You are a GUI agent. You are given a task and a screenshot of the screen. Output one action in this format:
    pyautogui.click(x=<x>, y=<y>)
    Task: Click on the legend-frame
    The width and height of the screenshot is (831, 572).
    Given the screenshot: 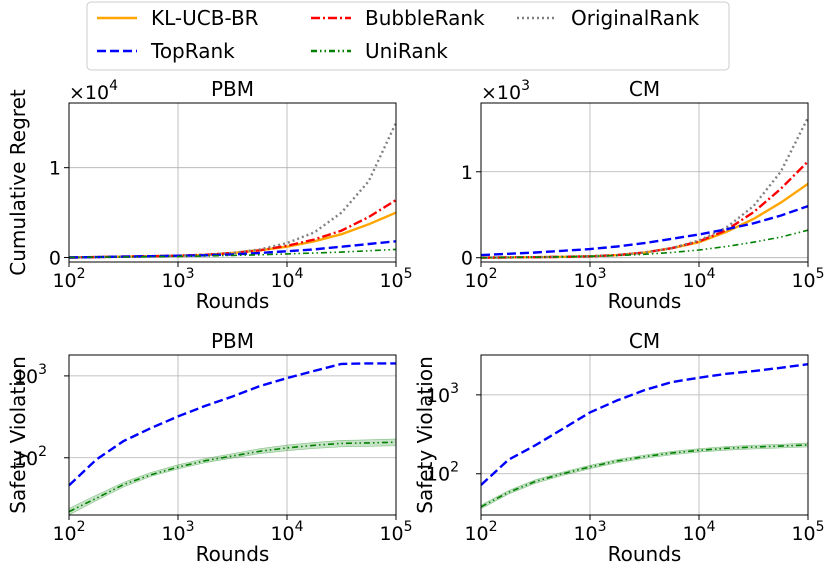 What is the action you would take?
    pyautogui.click(x=408, y=36)
    